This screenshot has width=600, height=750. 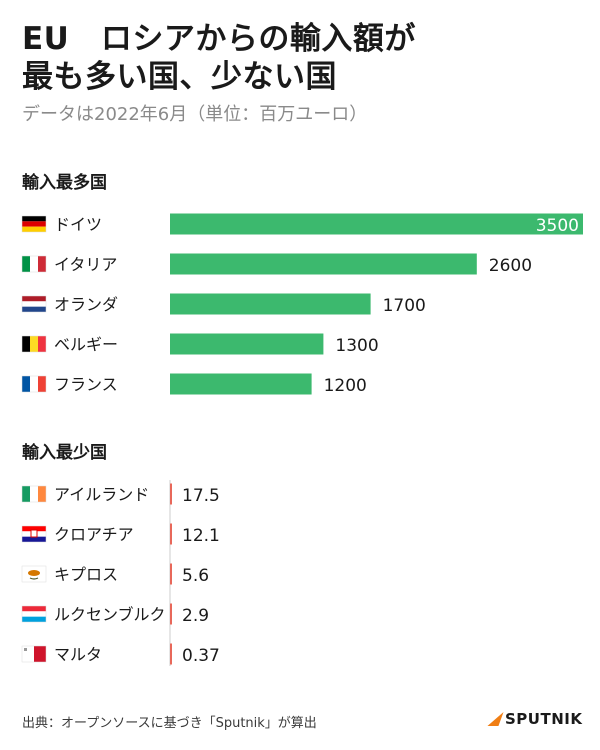 What do you see at coordinates (345, 386) in the screenshot?
I see `data-label: 1200` at bounding box center [345, 386].